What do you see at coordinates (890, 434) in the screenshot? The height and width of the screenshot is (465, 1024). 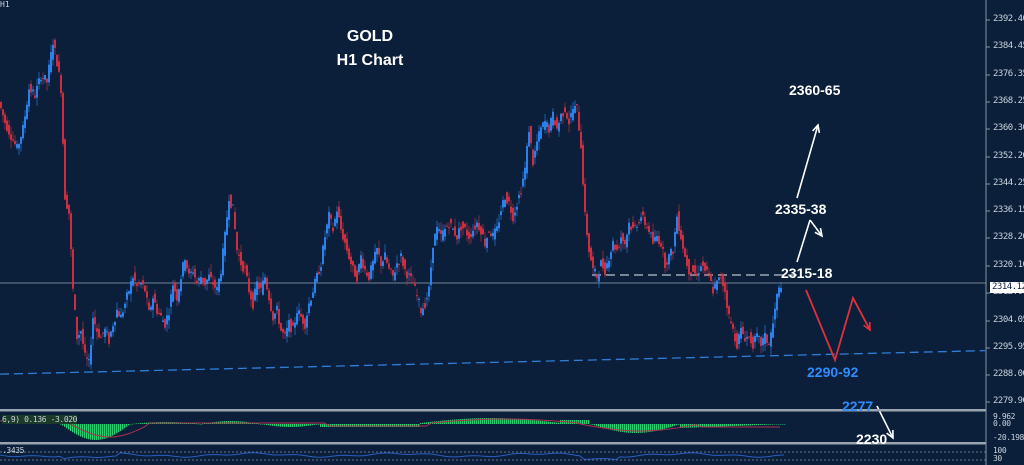 I see `breakdown-arrow-head` at bounding box center [890, 434].